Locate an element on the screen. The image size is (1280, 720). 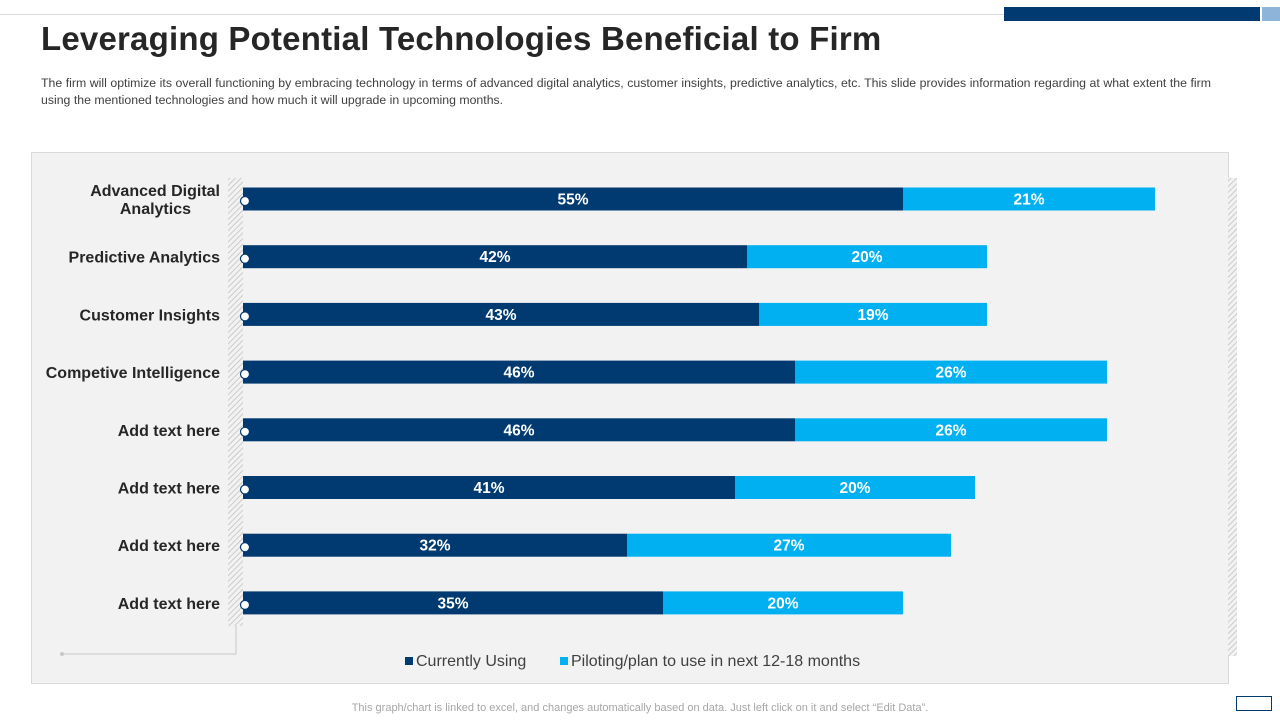
data-label: 43% is located at coordinates (500, 315).